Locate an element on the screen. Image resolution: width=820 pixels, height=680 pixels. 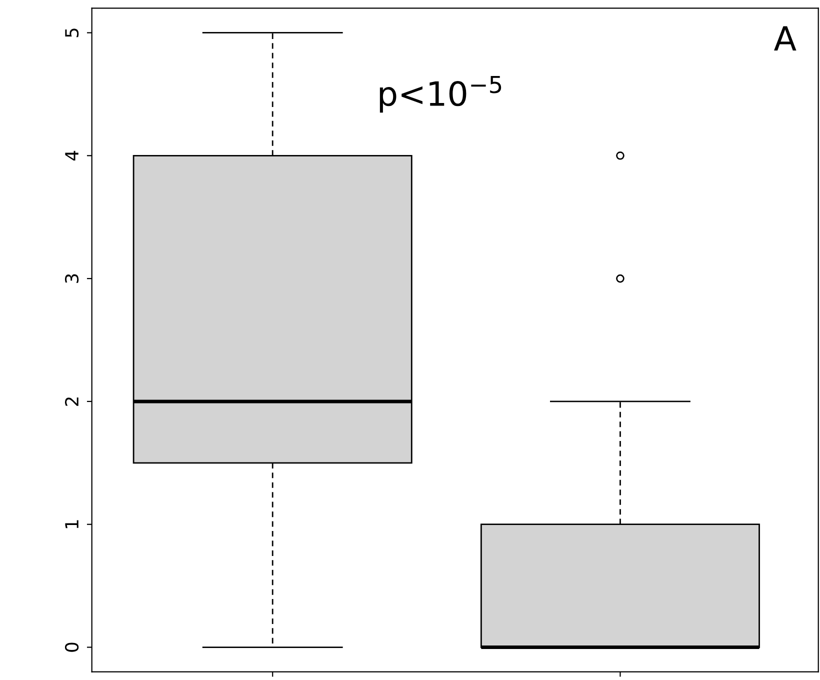
annotation: p<10$^{−5}$ is located at coordinates (441, 94).